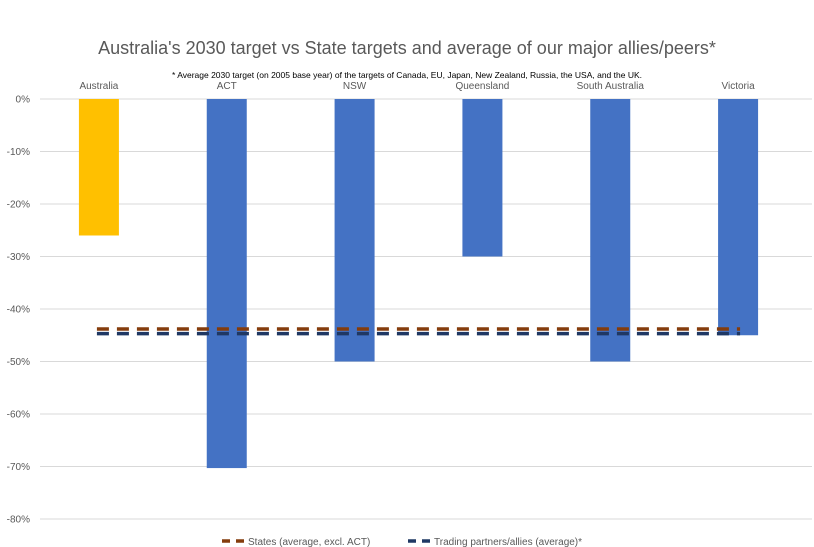 The height and width of the screenshot is (547, 814). I want to click on bar-south-australia, so click(610, 230).